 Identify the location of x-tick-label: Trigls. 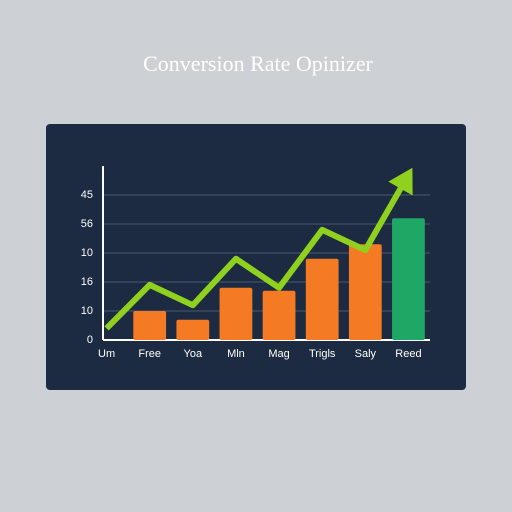
(322, 354).